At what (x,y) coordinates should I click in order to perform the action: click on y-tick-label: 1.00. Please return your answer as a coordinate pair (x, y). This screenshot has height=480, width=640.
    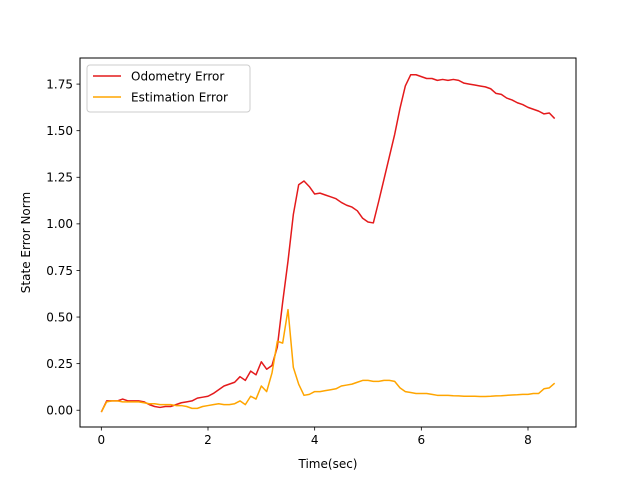
    Looking at the image, I should click on (59, 224).